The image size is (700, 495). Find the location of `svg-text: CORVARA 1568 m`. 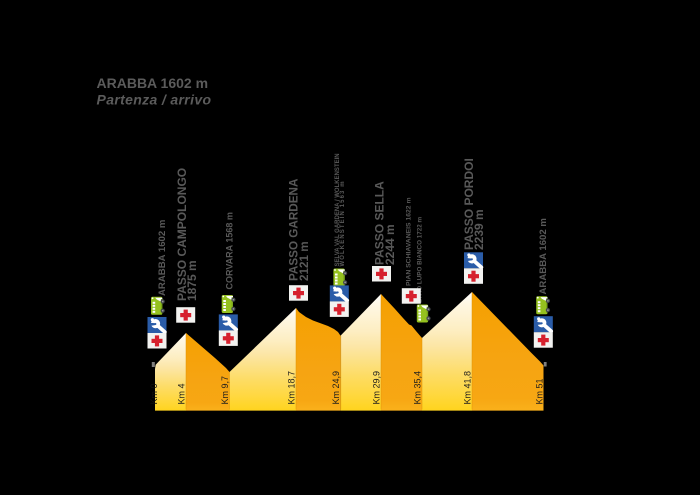

svg-text: CORVARA 1568 m is located at coordinates (229, 250).